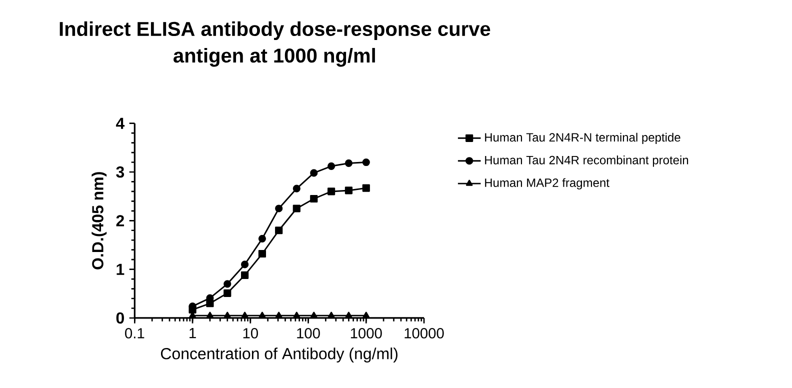 Image resolution: width=792 pixels, height=388 pixels. Describe the element at coordinates (586, 161) in the screenshot. I see `legend-label: Human Tau 2N4R recombinant protein` at that location.